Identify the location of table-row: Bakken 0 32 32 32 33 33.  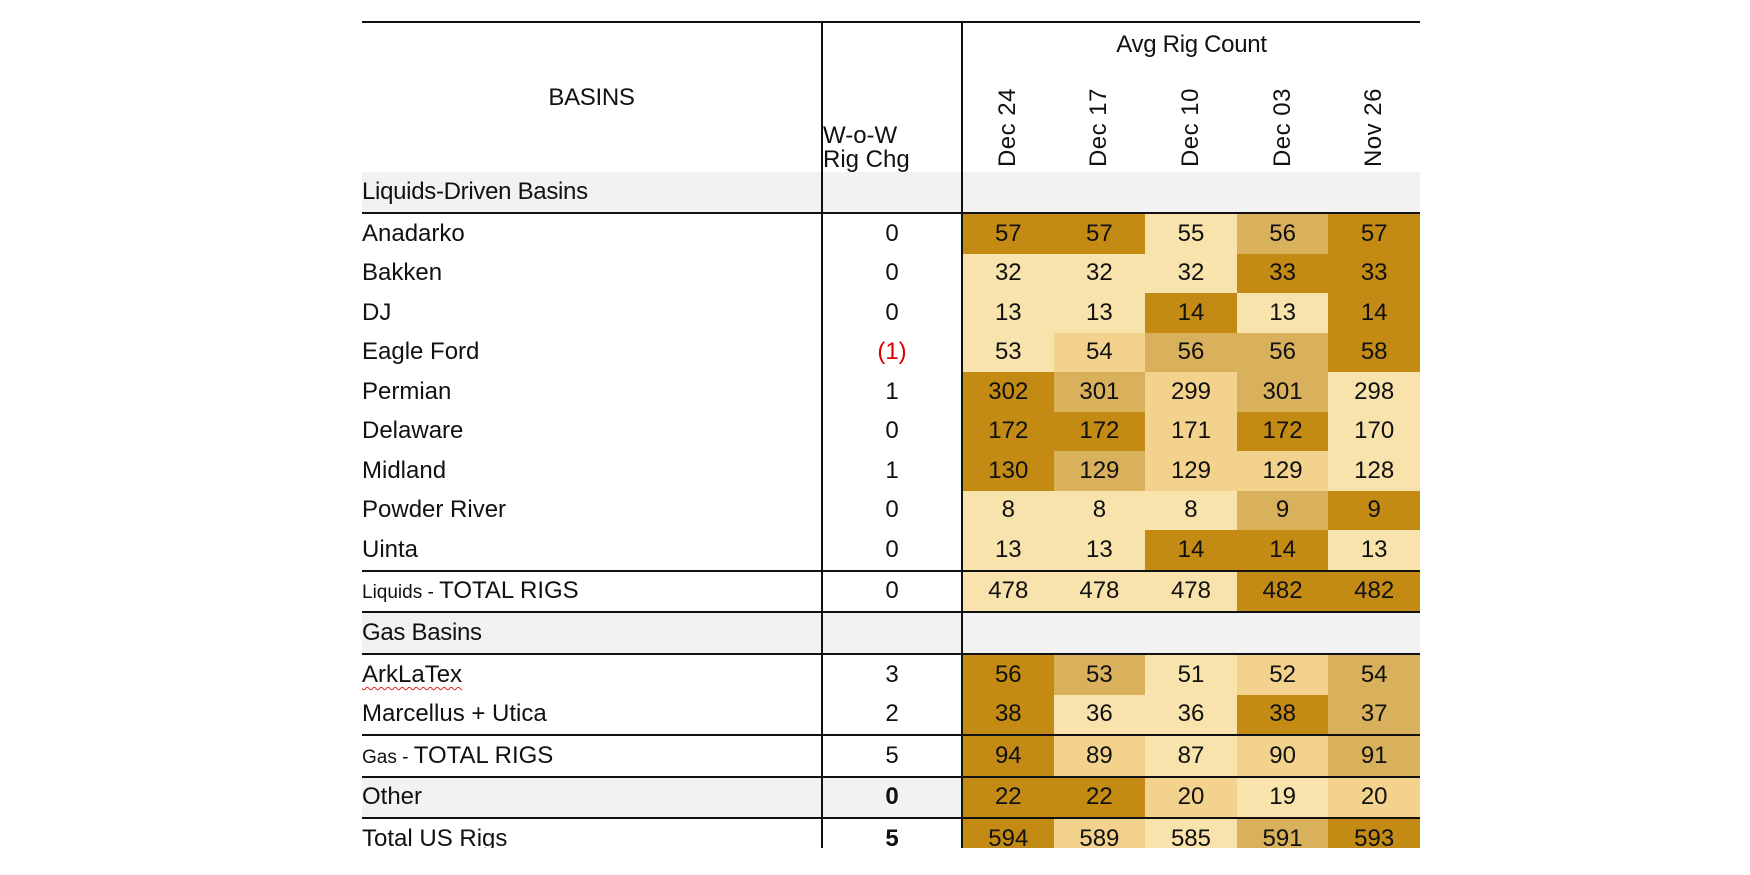
(891, 273).